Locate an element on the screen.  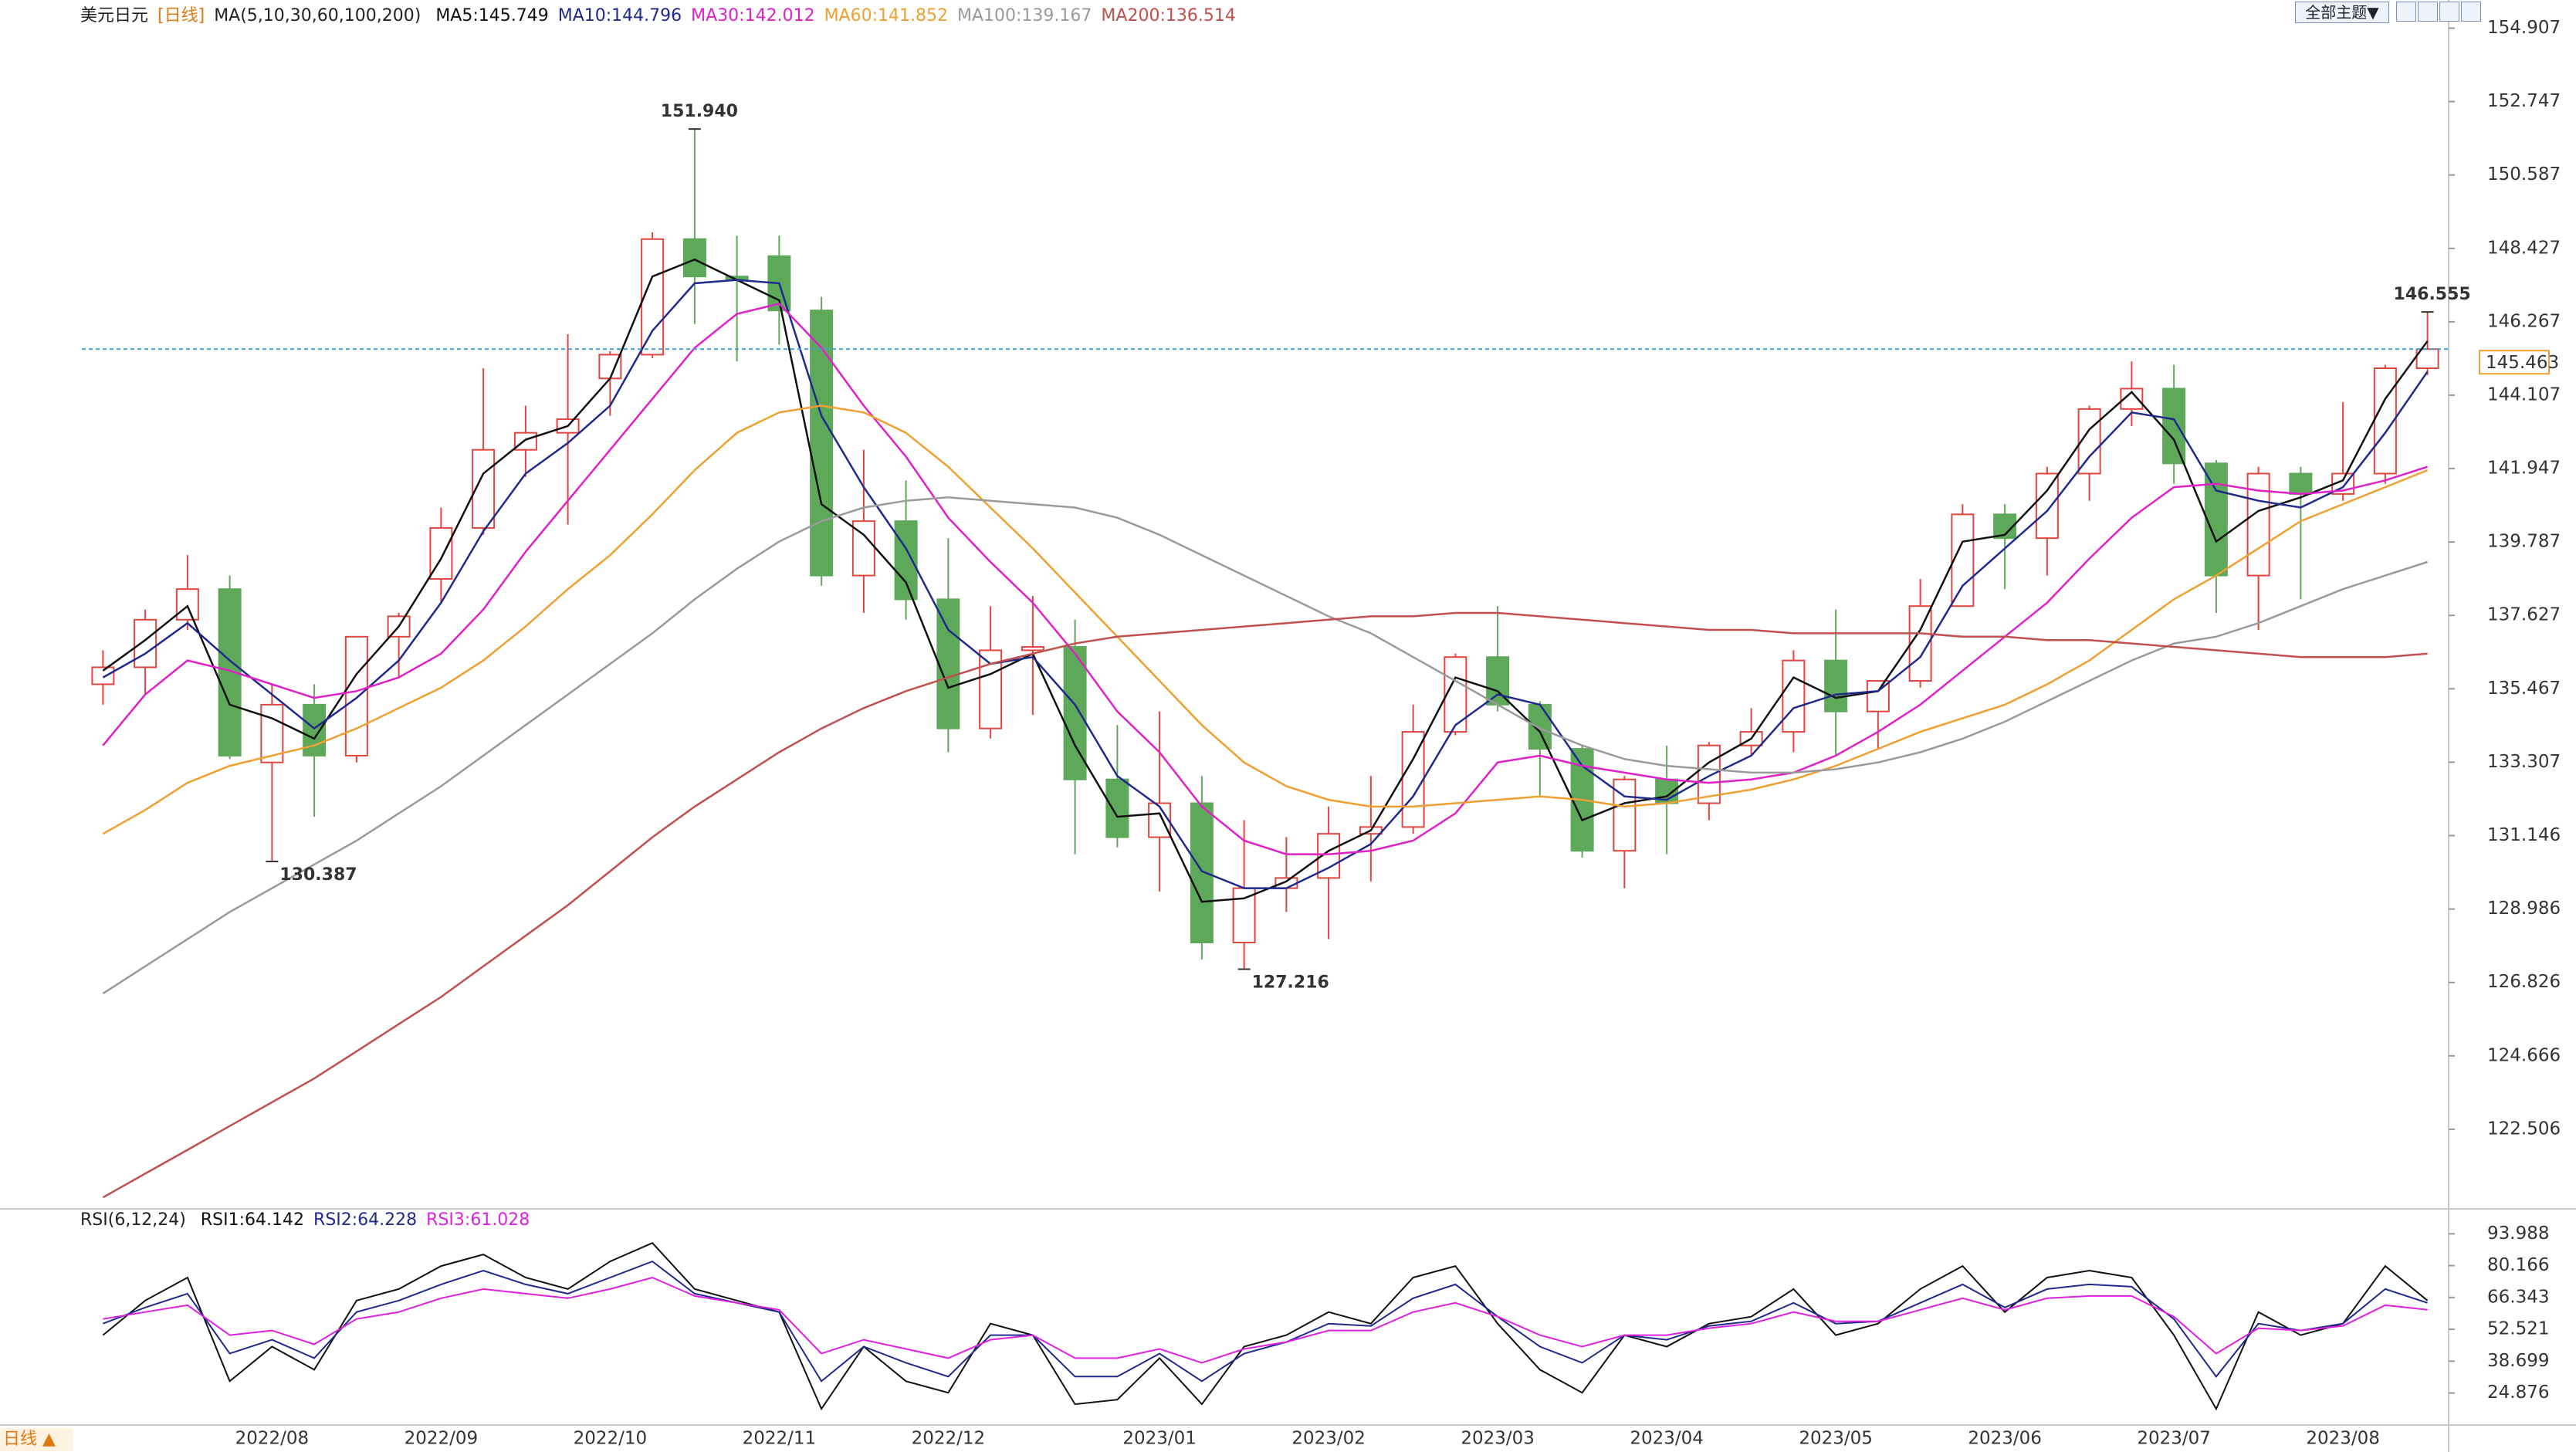
legend-item: MA60:141.852 is located at coordinates (886, 15).